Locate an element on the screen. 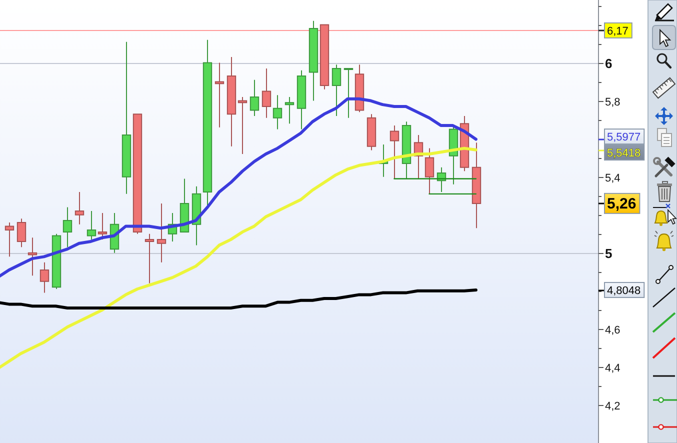 The width and height of the screenshot is (677, 443). y-tick-label: 4,6 is located at coordinates (612, 330).